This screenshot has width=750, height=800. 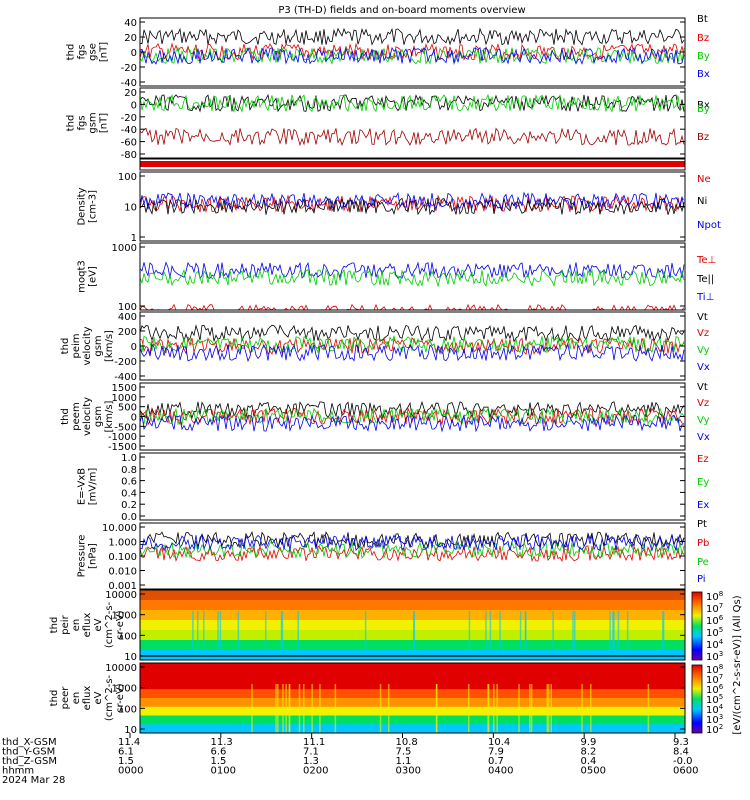 What do you see at coordinates (703, 38) in the screenshot?
I see `legend-entry: Bz` at bounding box center [703, 38].